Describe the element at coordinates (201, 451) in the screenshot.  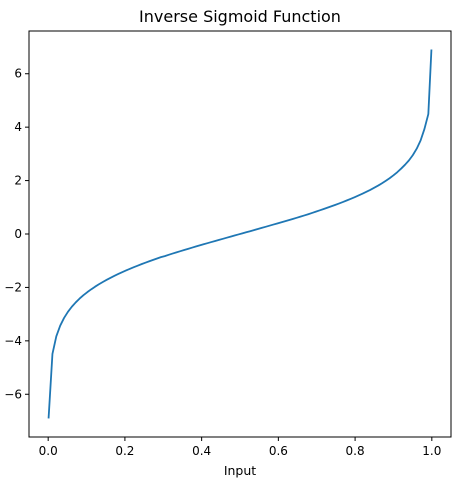
I see `x-tick-label: 0.4` at that location.